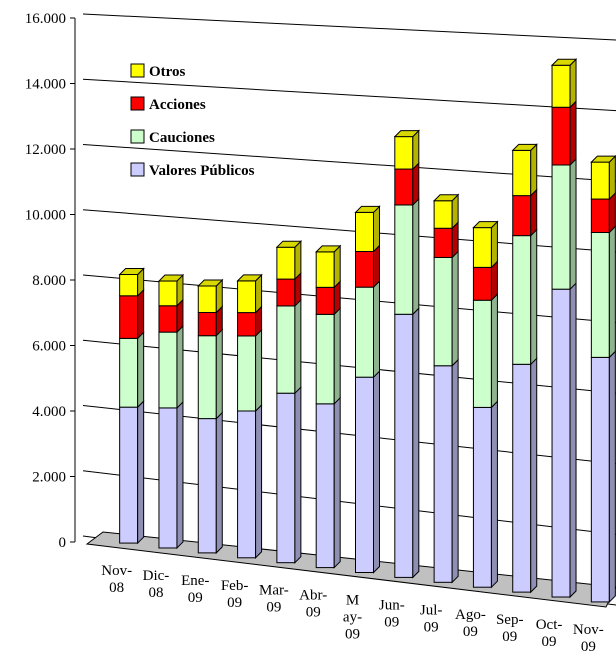 This screenshot has width=616, height=658. Describe the element at coordinates (352, 618) in the screenshot. I see `x-tick-label: ay-` at that location.